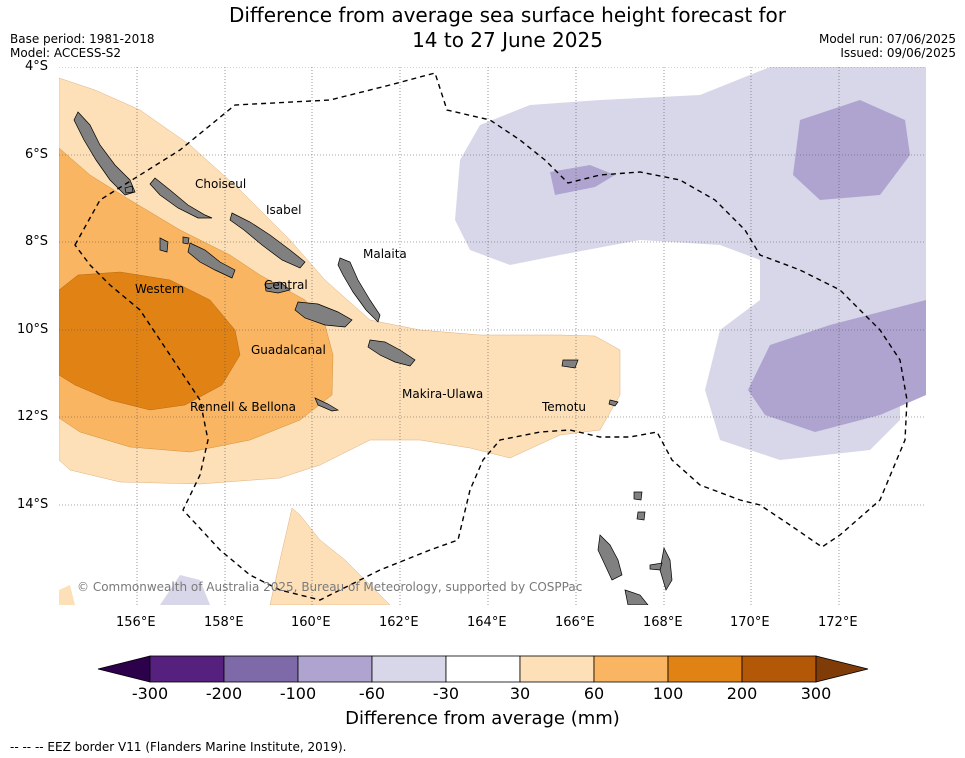 The image size is (965, 758). I want to click on colorbar-tick-label: 200, so click(742, 693).